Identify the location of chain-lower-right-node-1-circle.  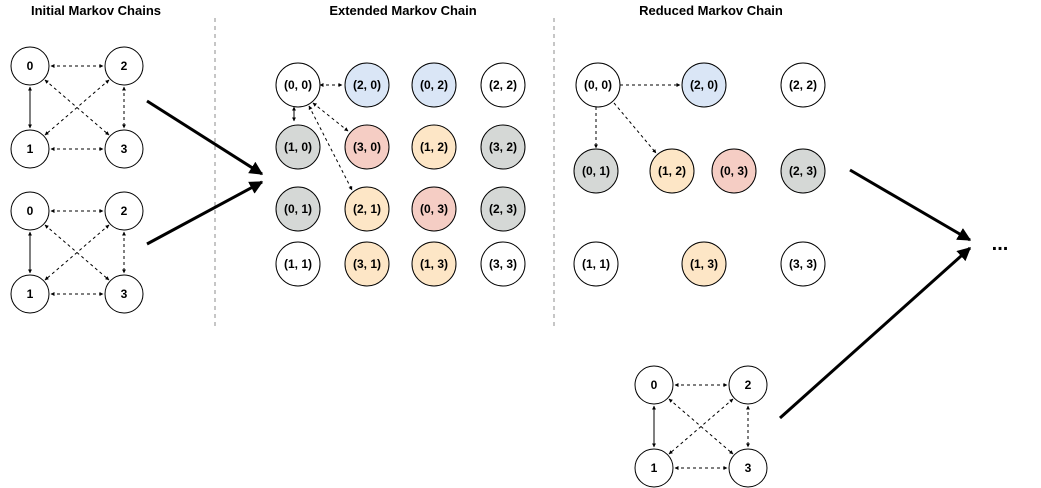
(654, 468).